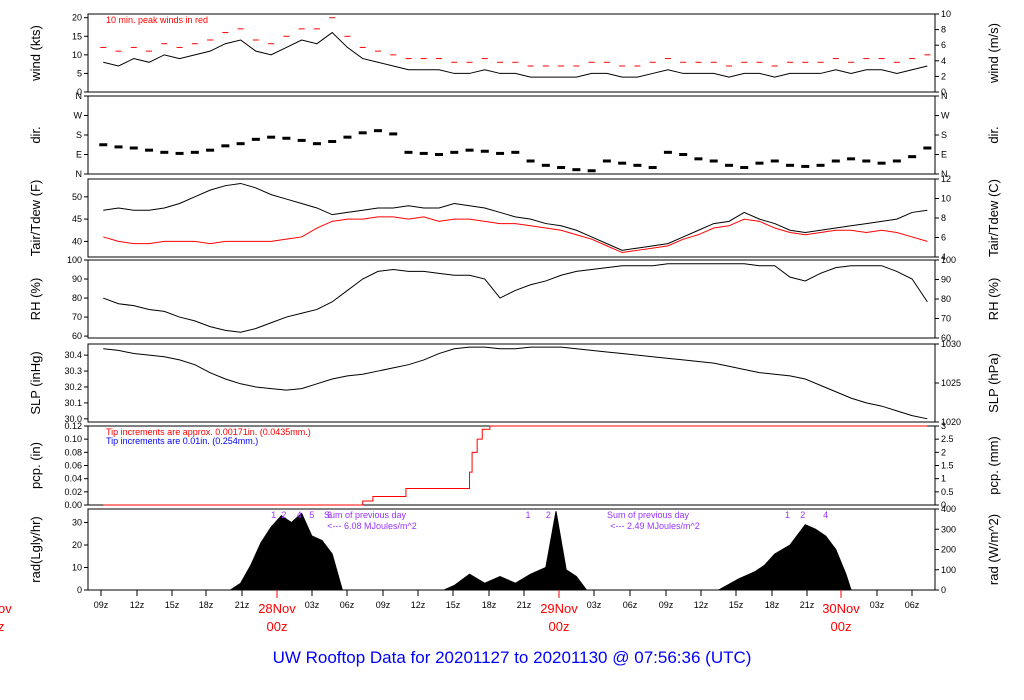  I want to click on y-tick-label-right: 100, so click(948, 260).